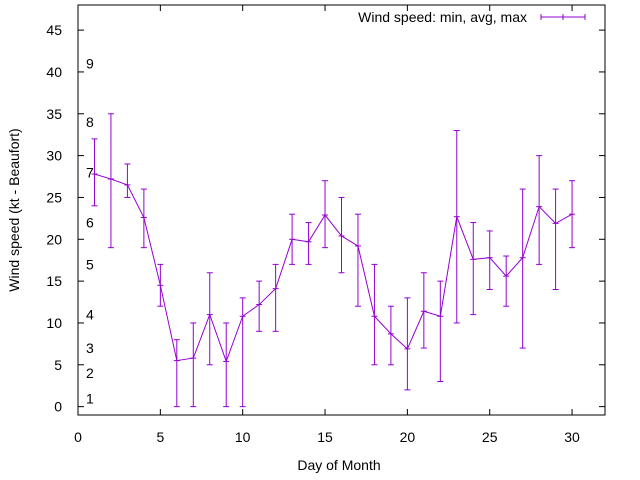 Image resolution: width=640 pixels, height=480 pixels. What do you see at coordinates (90, 172) in the screenshot?
I see `beaufort-label: 7` at bounding box center [90, 172].